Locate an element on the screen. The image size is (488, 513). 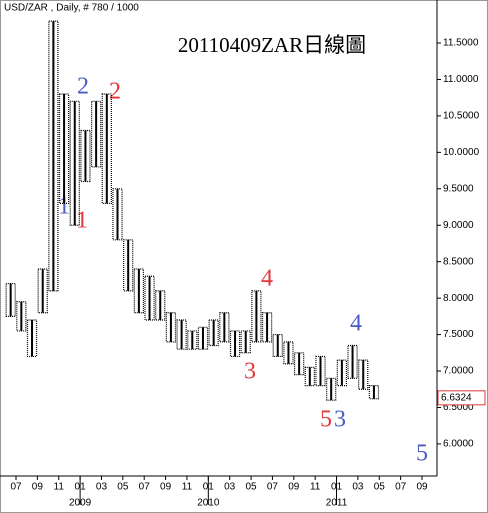
y-tick-label: 7.0000 is located at coordinates (458, 371).